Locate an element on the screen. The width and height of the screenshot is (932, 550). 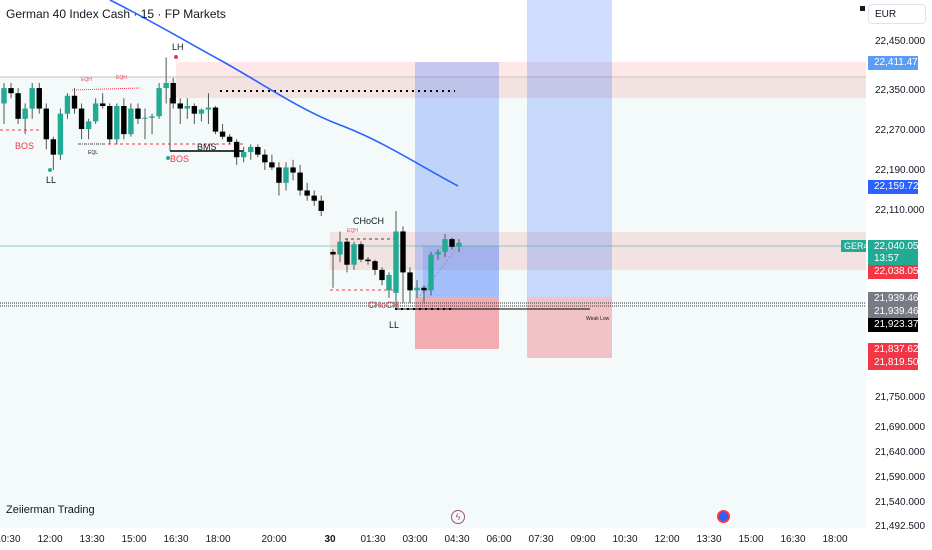
price-tick-label: 21,690.000 is located at coordinates (900, 427).